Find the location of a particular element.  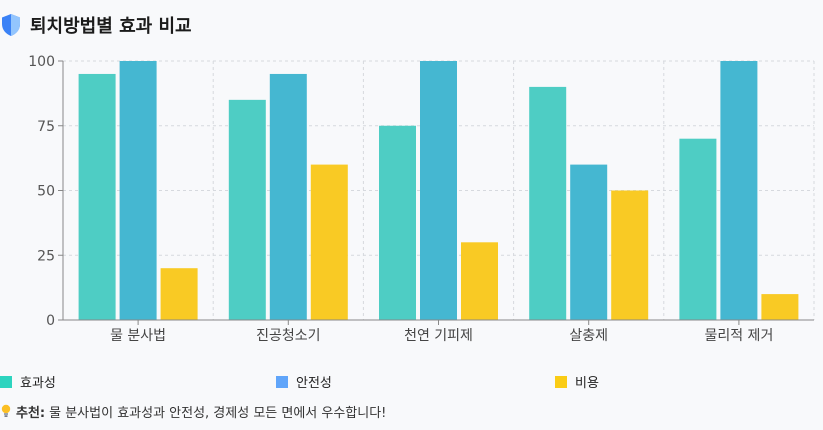

chart-header: 퇴치방법별 효과 비교 is located at coordinates (96, 25).